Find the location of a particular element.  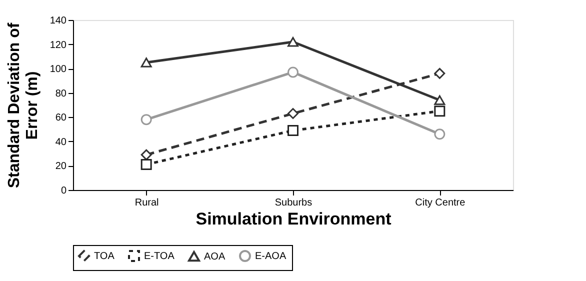

y-tick-label: 120 is located at coordinates (58, 45).